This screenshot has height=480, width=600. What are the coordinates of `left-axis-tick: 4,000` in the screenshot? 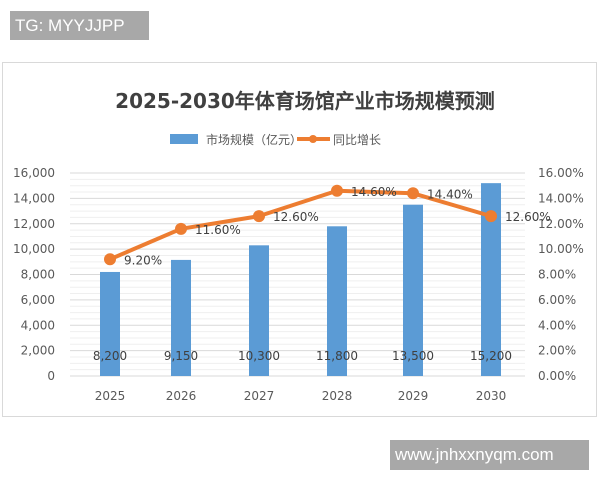 It's located at (38, 325).